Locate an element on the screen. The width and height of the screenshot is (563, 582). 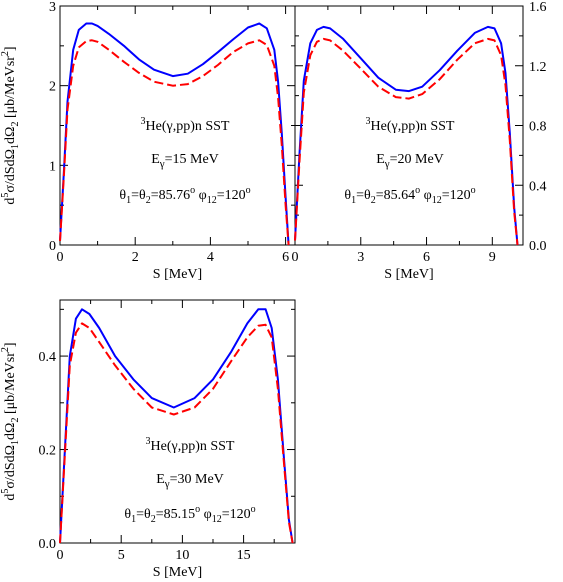
x-tick-label: 4 is located at coordinates (210, 257).